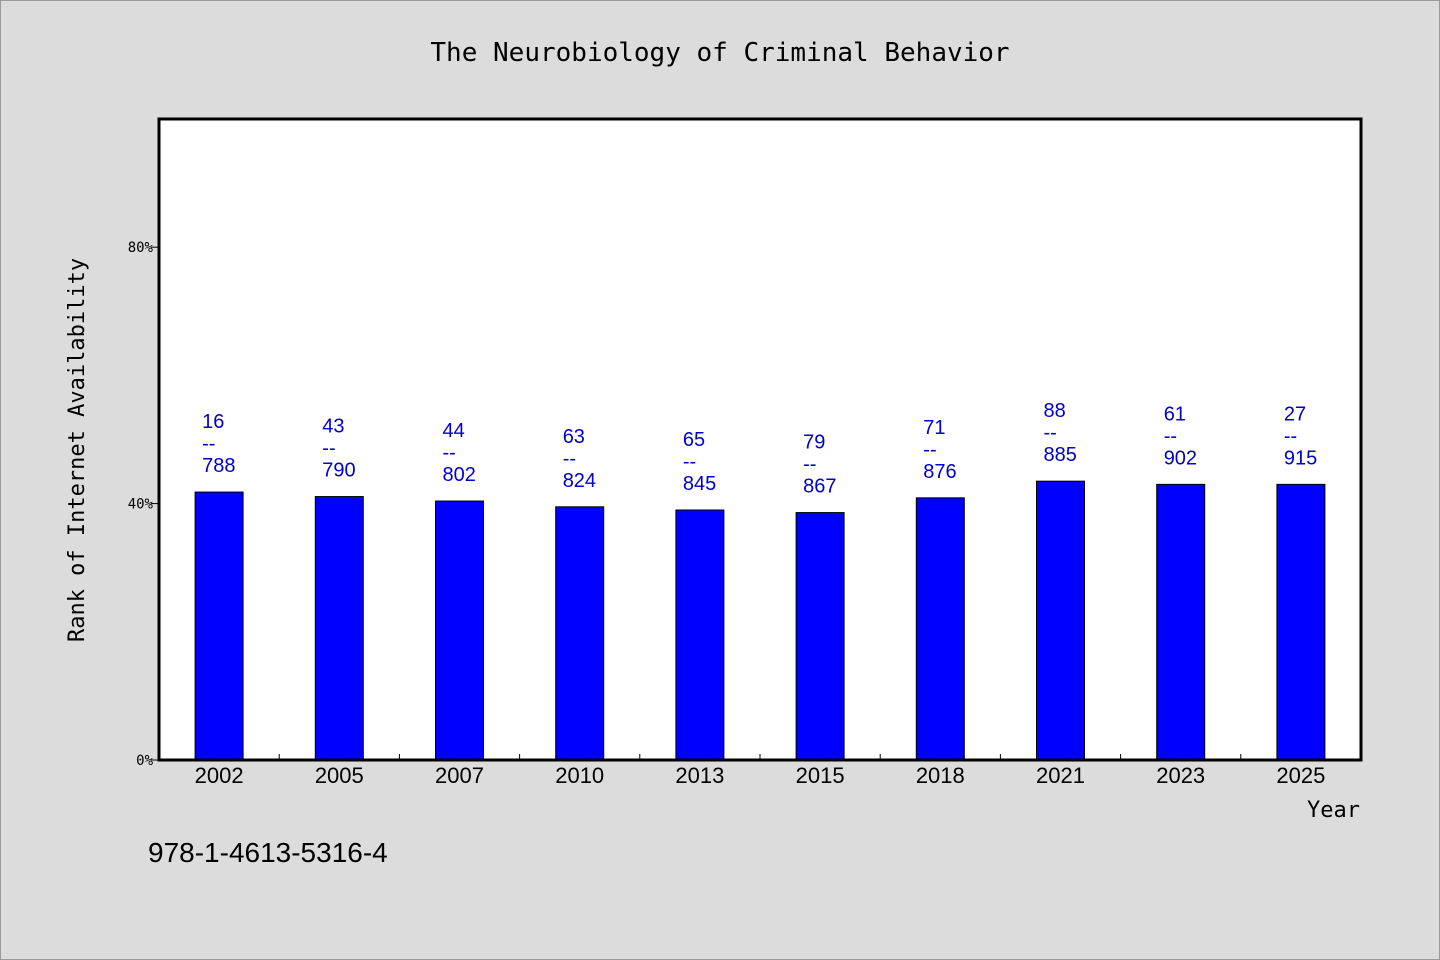 The width and height of the screenshot is (1440, 960). I want to click on data-label-top: 44, so click(454, 431).